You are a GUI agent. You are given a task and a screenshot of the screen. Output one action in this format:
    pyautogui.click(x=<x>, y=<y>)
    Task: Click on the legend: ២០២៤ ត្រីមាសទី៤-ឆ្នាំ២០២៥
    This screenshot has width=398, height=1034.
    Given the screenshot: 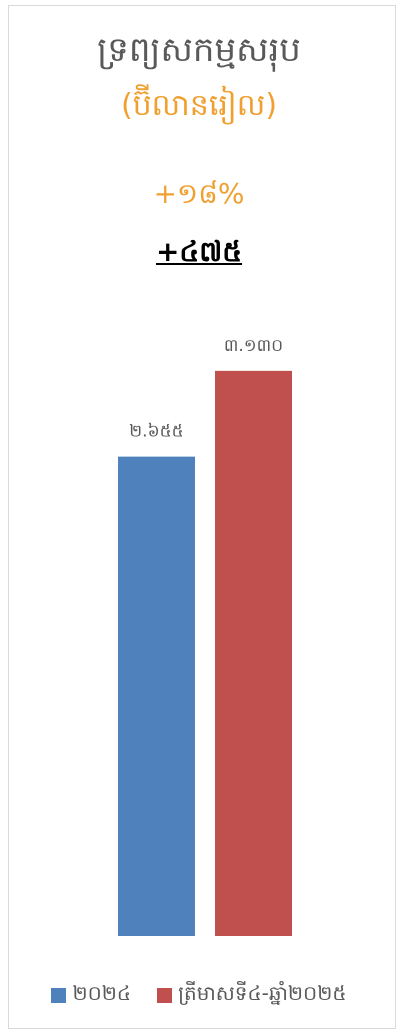 What is the action you would take?
    pyautogui.click(x=199, y=995)
    